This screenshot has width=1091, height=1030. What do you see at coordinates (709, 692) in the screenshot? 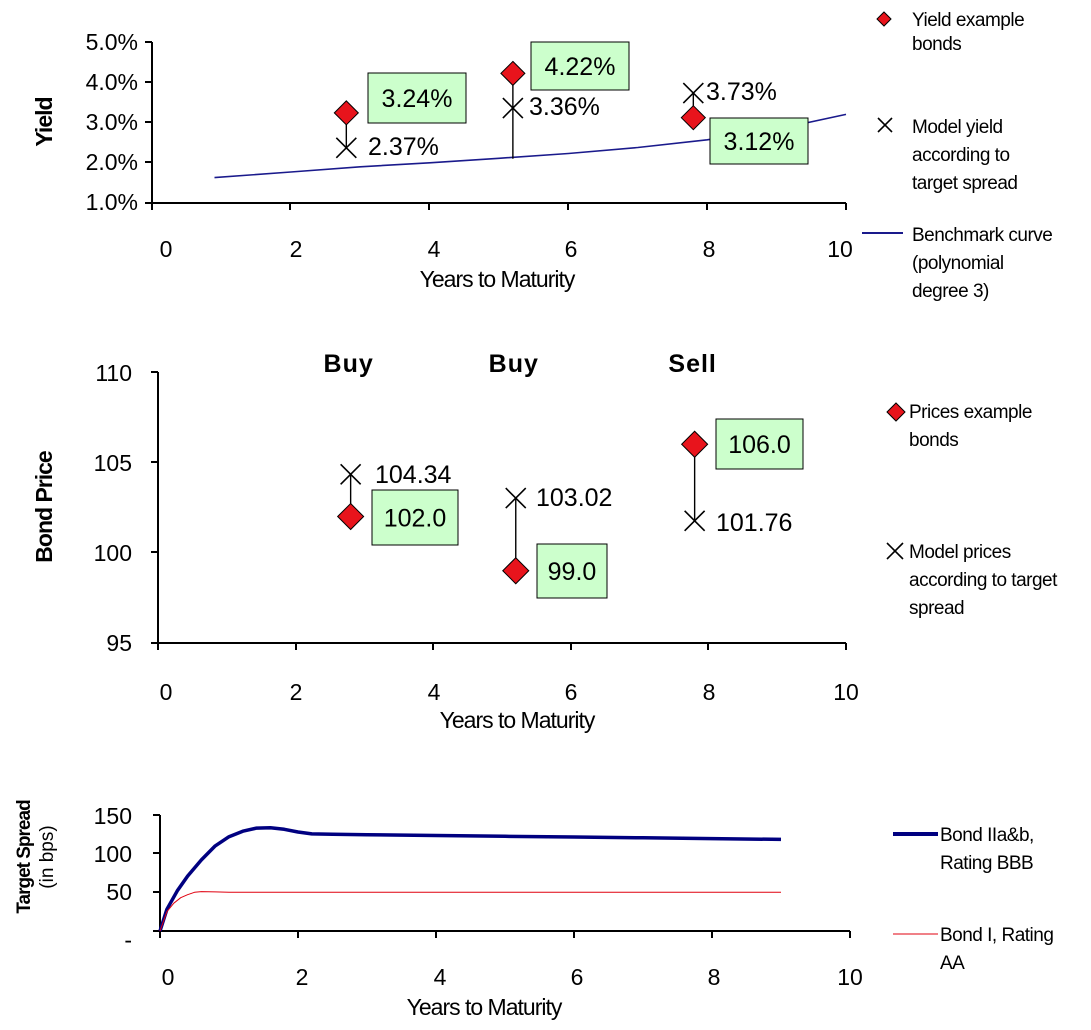
I see `price-x-tick: 8` at bounding box center [709, 692].